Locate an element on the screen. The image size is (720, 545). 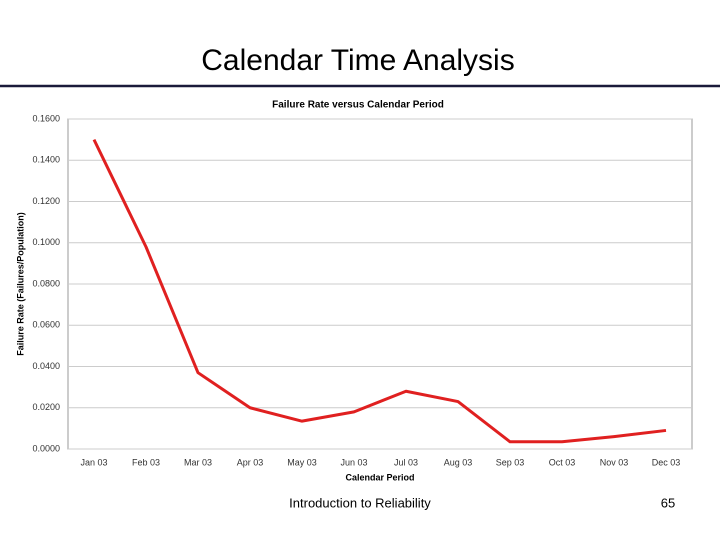
y-tick-label: 0.0400 is located at coordinates (46, 366).